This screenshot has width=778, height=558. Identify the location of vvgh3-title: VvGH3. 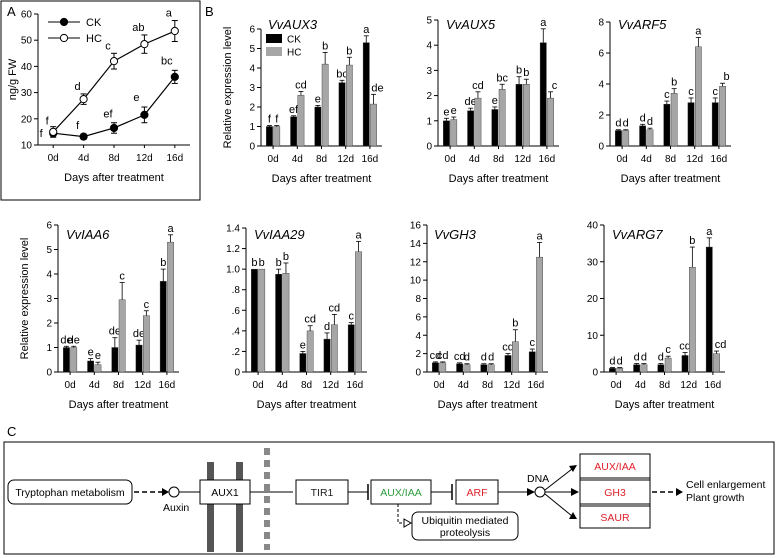
(455, 234).